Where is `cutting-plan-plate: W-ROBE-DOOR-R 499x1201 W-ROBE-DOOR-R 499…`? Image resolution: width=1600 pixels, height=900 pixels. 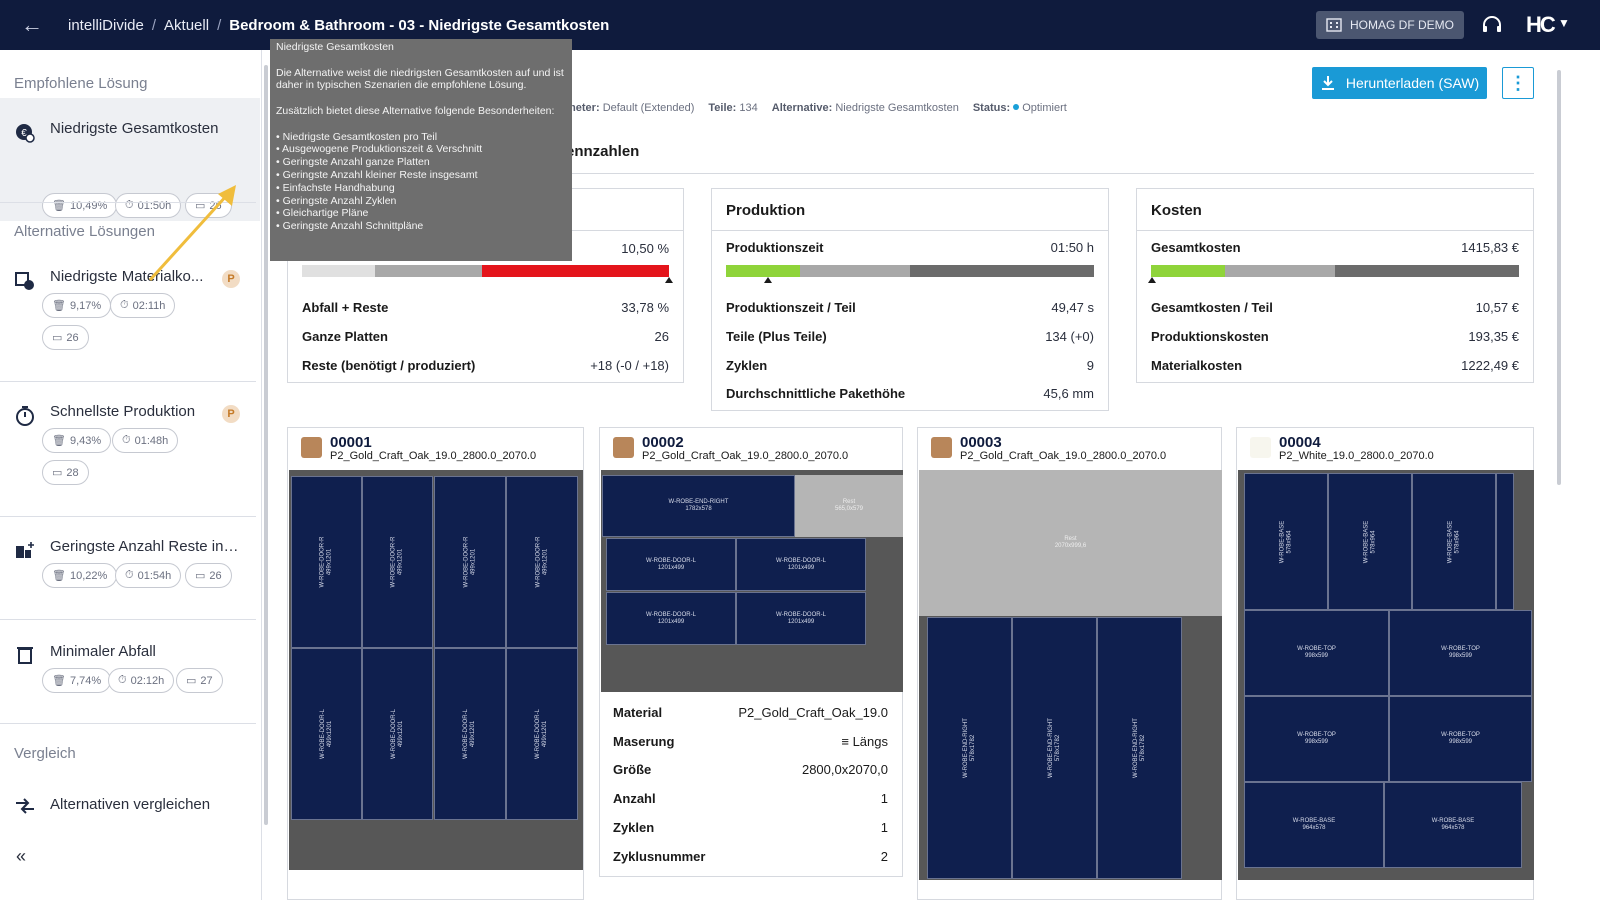 cutting-plan-plate: W-ROBE-DOOR-R 499x1201 W-ROBE-DOOR-R 499… is located at coordinates (436, 670).